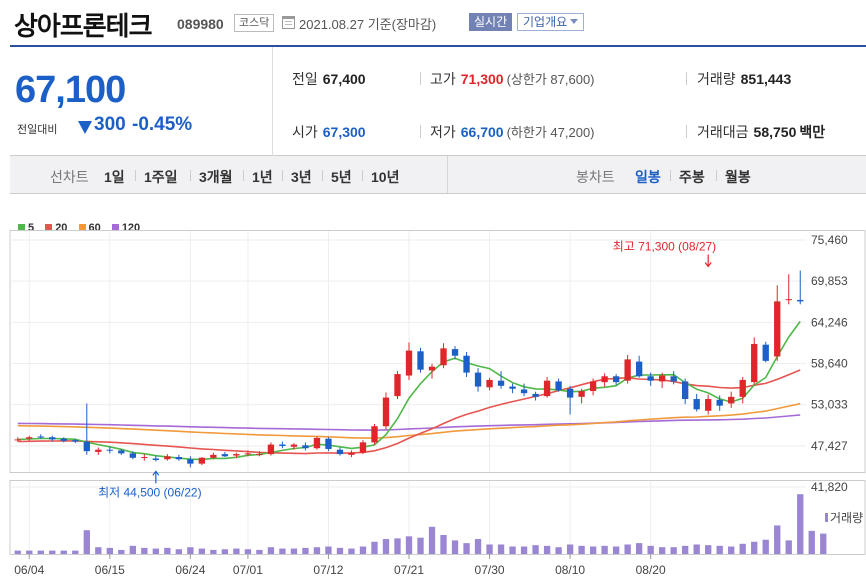 This screenshot has width=866, height=579. I want to click on low-price: 저가 66,700 (하한가 47,200), so click(512, 132).